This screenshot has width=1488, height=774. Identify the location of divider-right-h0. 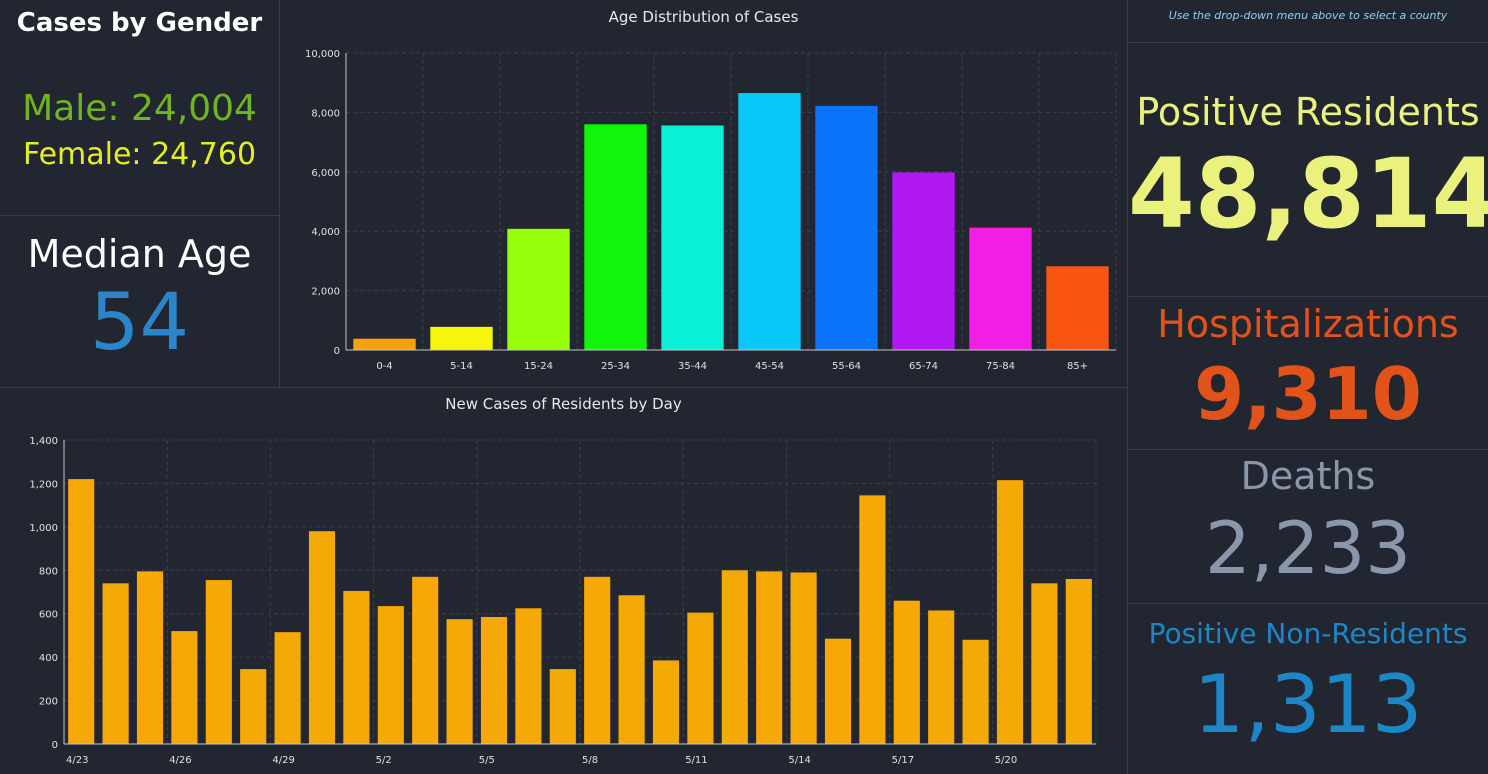
(1308, 42).